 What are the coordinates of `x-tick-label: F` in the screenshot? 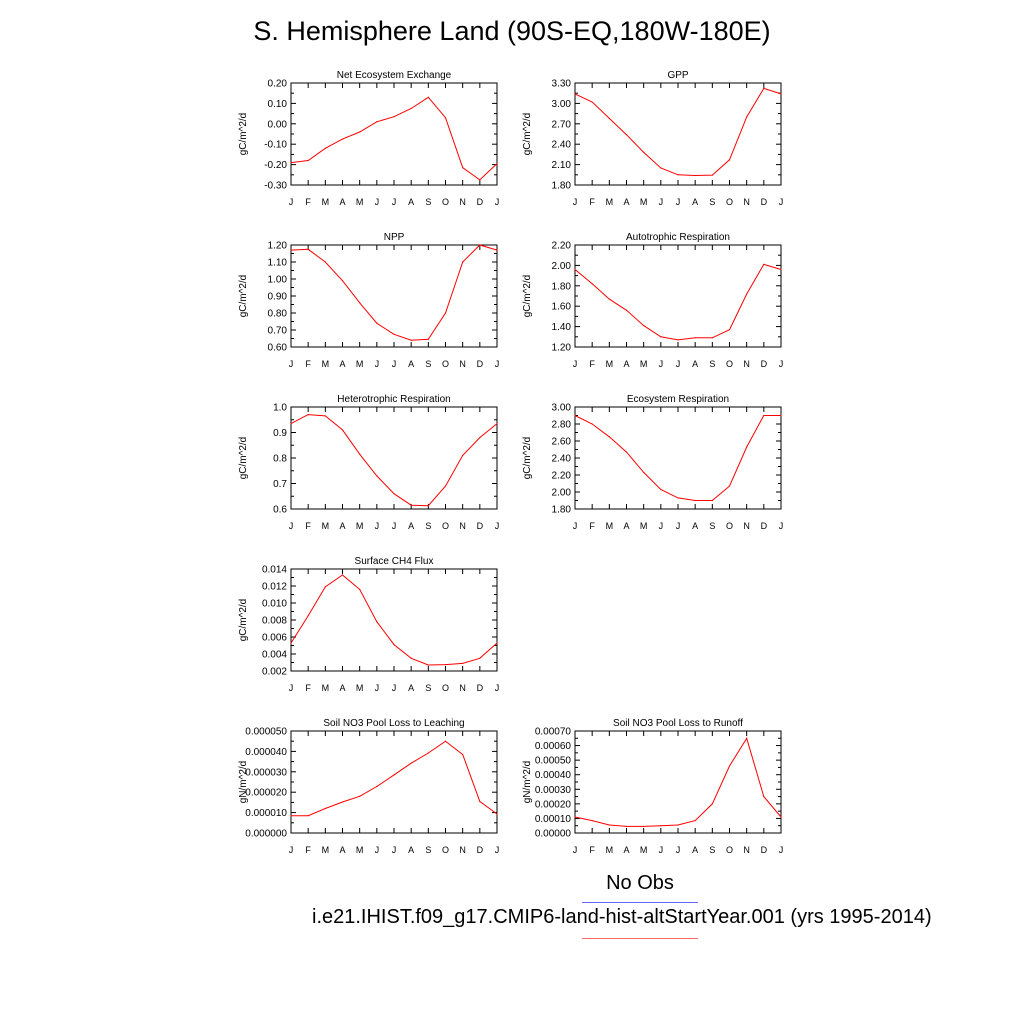 It's located at (308, 850).